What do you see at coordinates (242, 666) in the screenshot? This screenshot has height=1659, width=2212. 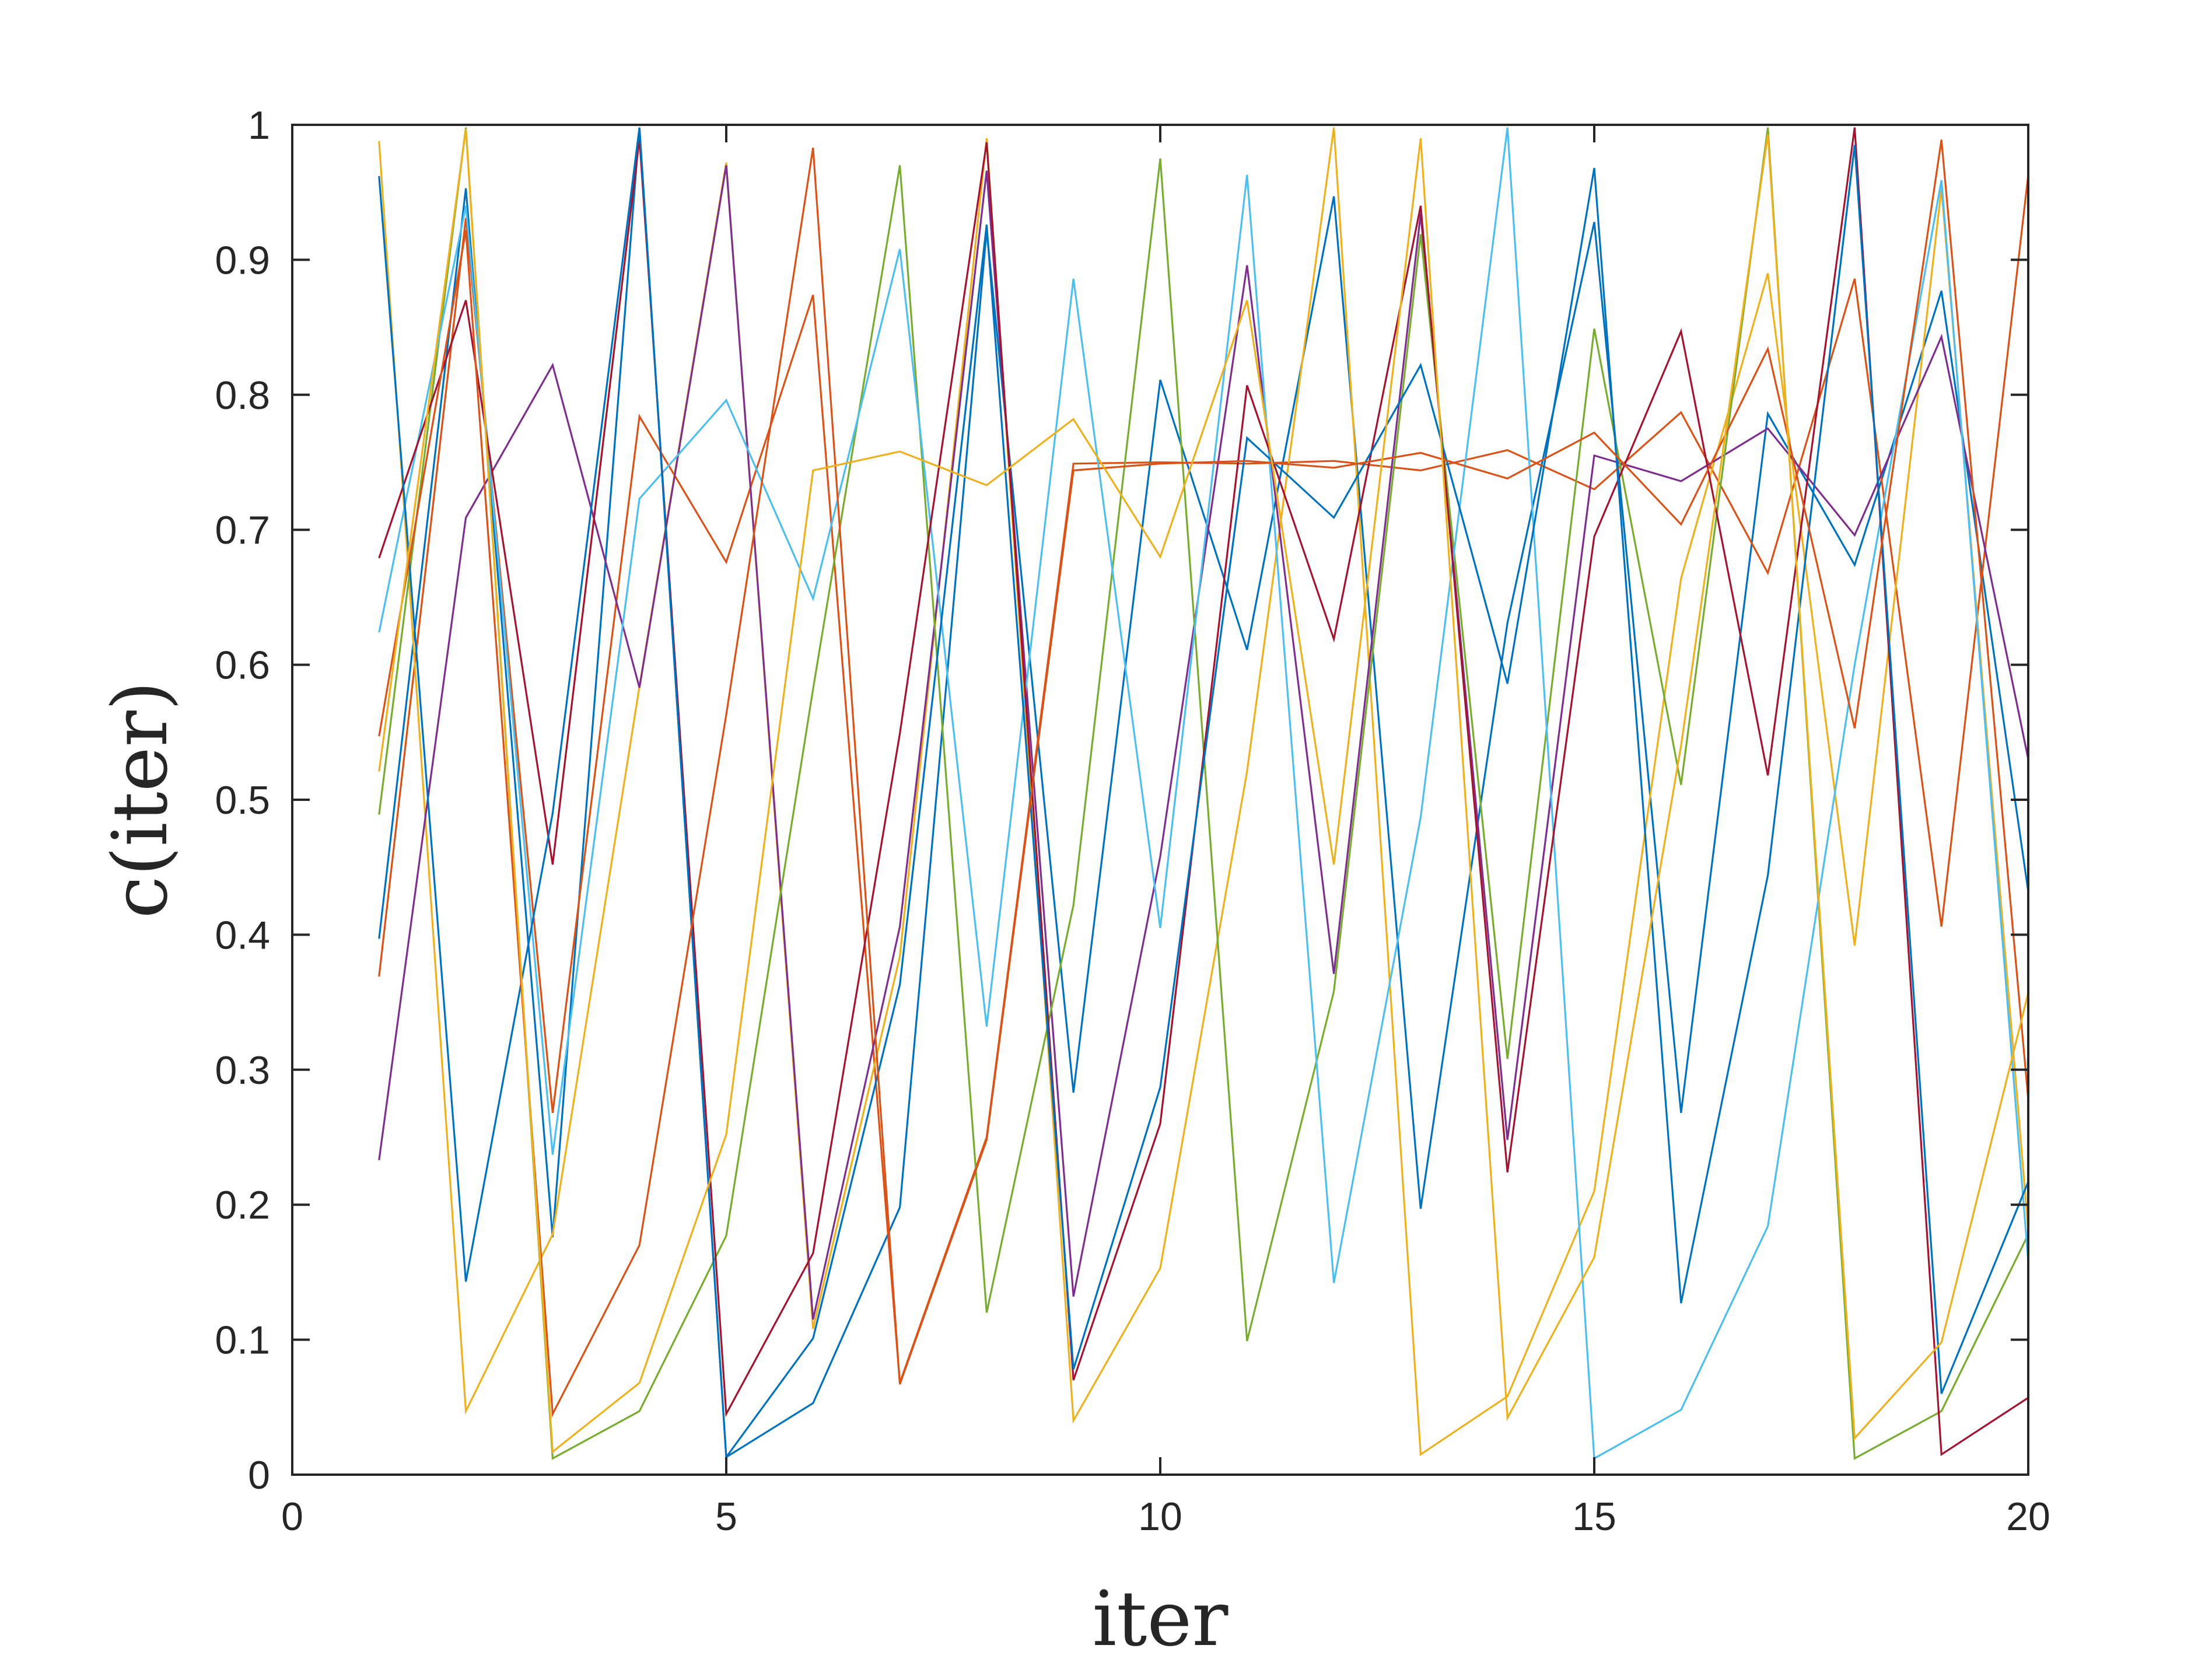 I see `y-tick-label: 0.6` at bounding box center [242, 666].